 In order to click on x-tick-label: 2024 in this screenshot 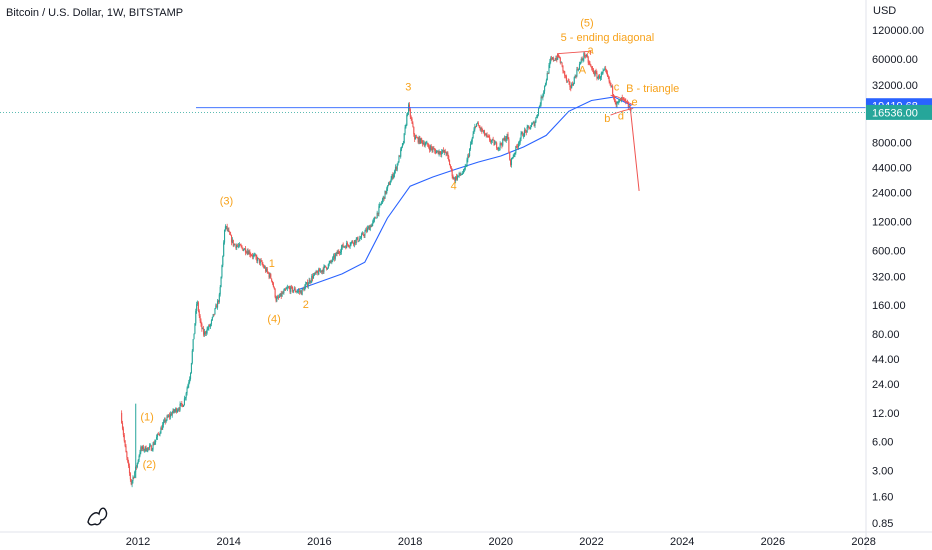, I will do `click(682, 542)`.